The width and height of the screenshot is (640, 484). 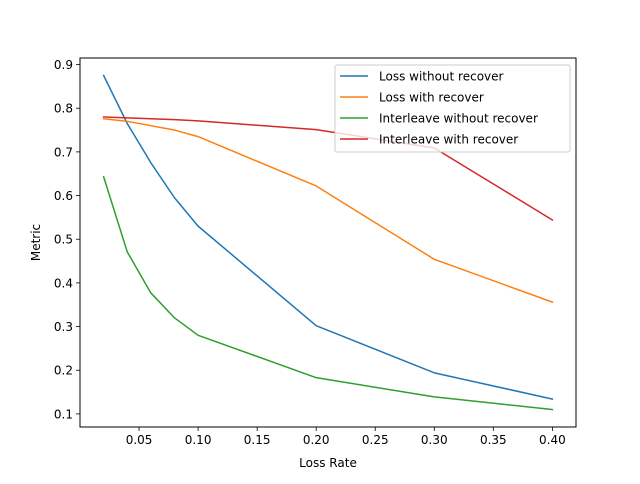 What do you see at coordinates (493, 440) in the screenshot?
I see `x-tick-label: 0.35` at bounding box center [493, 440].